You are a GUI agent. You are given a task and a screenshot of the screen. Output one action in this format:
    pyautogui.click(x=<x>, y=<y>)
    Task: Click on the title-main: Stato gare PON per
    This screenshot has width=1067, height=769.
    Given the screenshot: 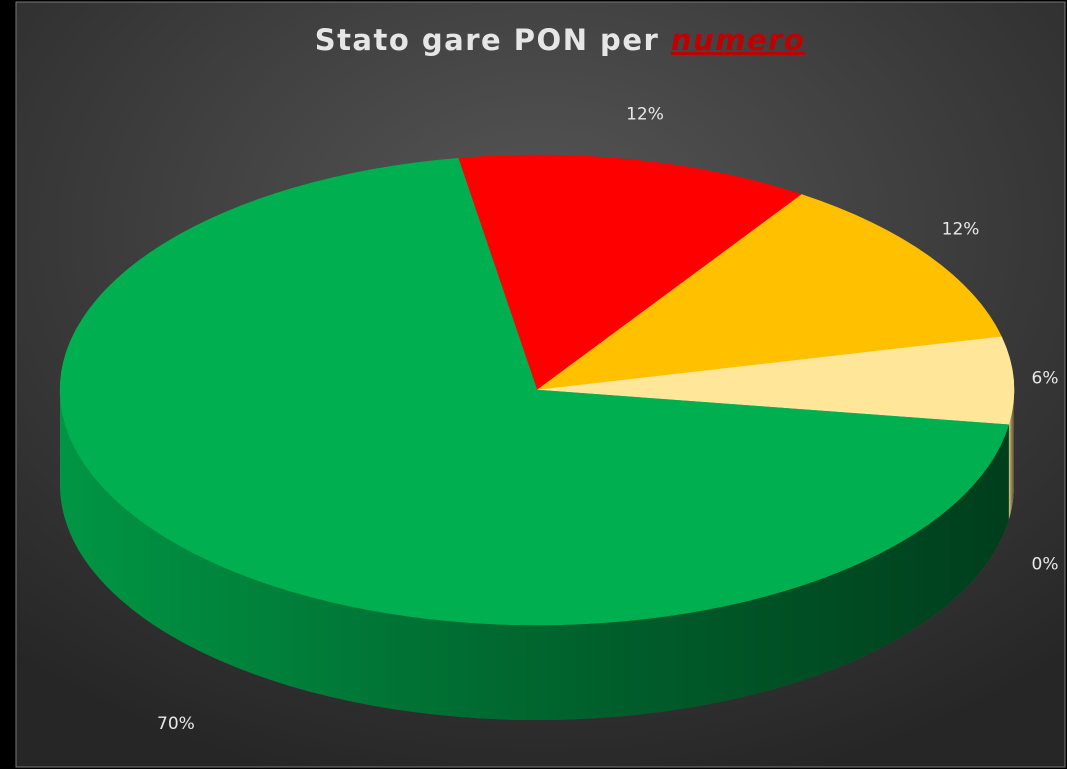 What is the action you would take?
    pyautogui.click(x=487, y=40)
    